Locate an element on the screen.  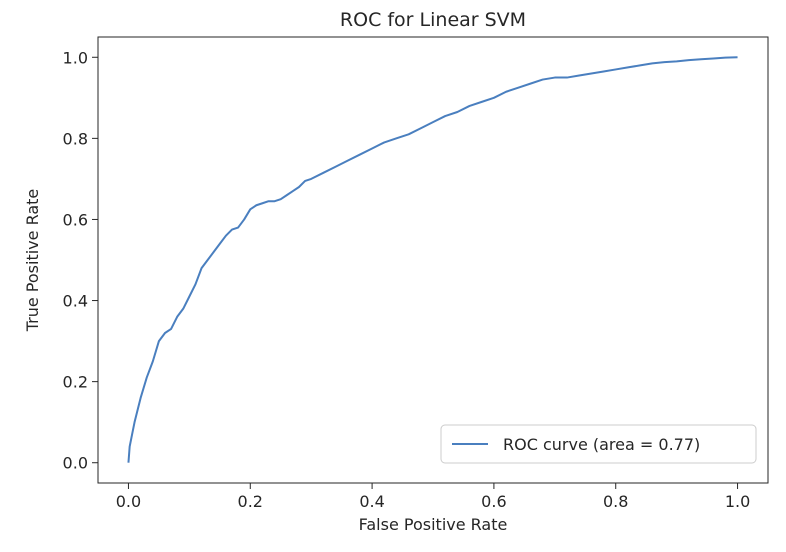
x-tick-label: 0.0 is located at coordinates (128, 501).